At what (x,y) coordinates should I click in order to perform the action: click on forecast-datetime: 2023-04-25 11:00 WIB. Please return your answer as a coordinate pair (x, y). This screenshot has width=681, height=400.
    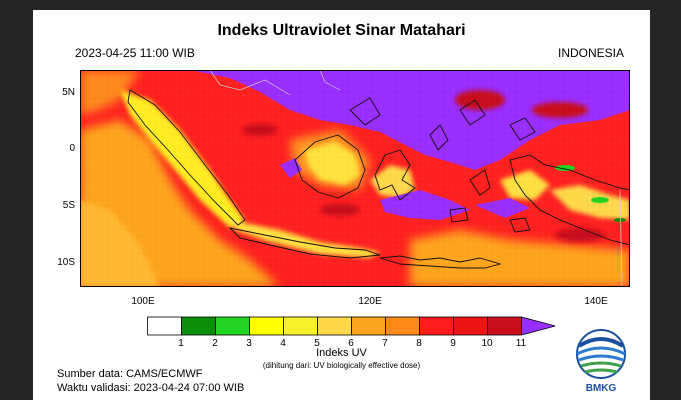
    Looking at the image, I should click on (135, 53).